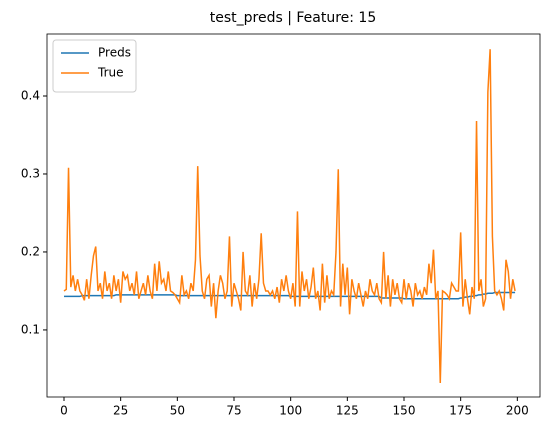 The width and height of the screenshot is (547, 435). What do you see at coordinates (30, 173) in the screenshot?
I see `y-tick-label: 0.3` at bounding box center [30, 173].